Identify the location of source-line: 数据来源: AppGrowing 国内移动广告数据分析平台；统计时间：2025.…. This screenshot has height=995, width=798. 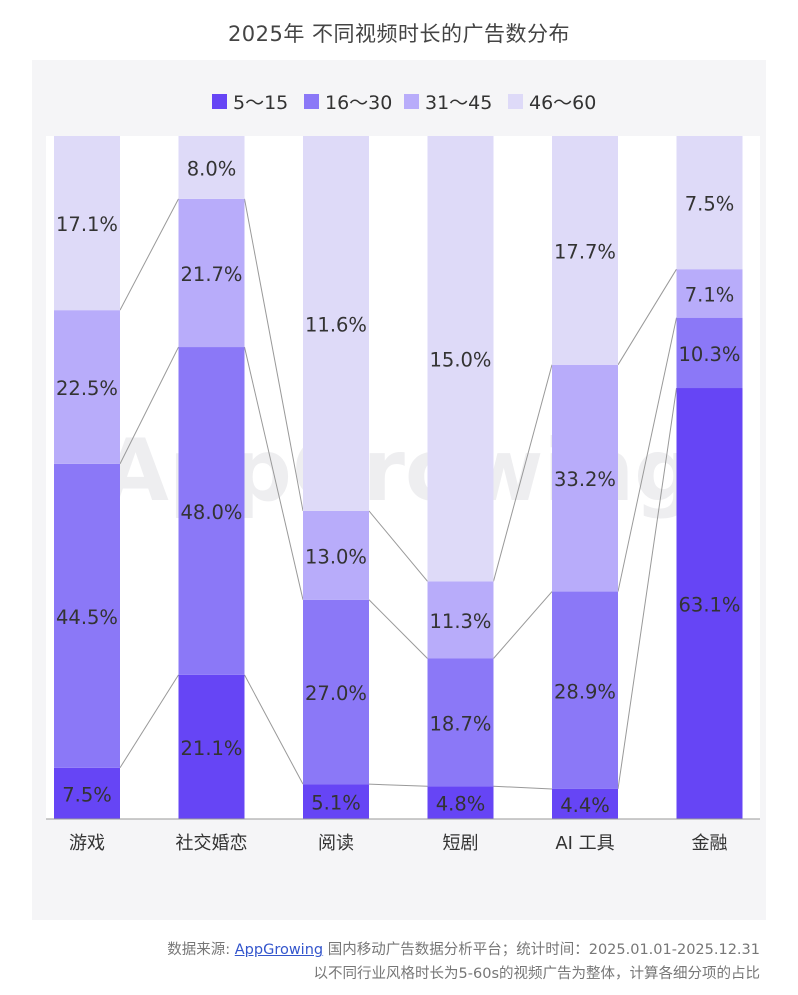
(390, 950).